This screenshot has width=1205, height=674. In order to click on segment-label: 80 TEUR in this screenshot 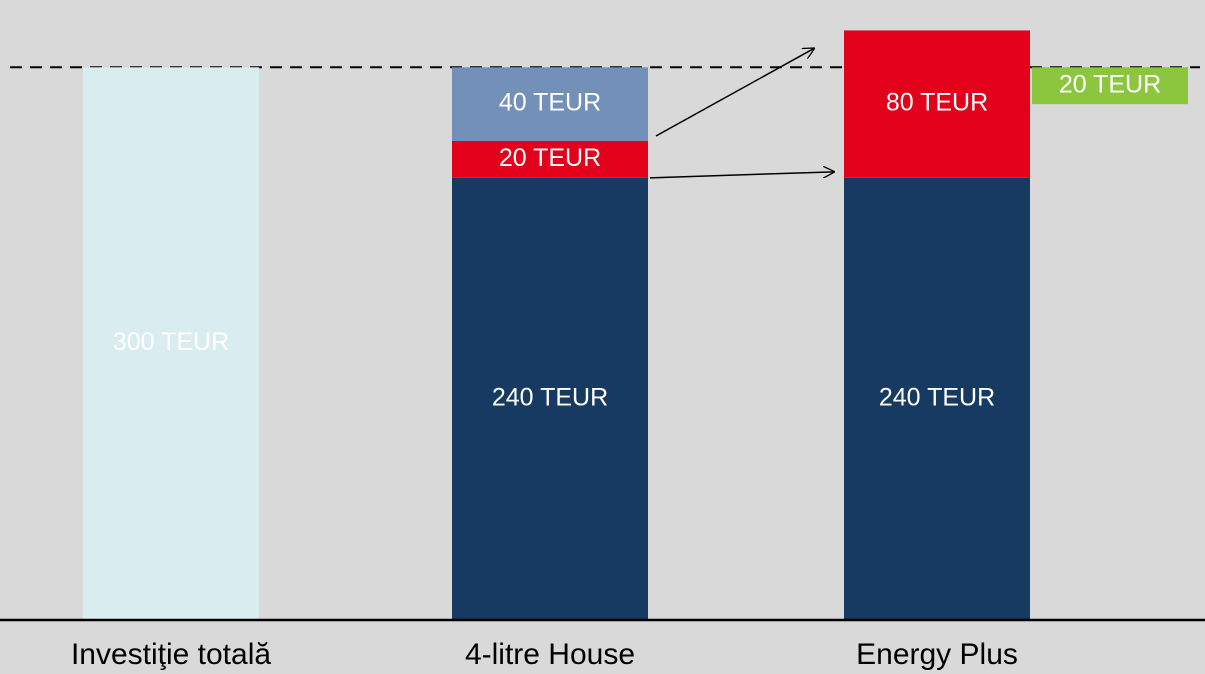, I will do `click(937, 103)`.